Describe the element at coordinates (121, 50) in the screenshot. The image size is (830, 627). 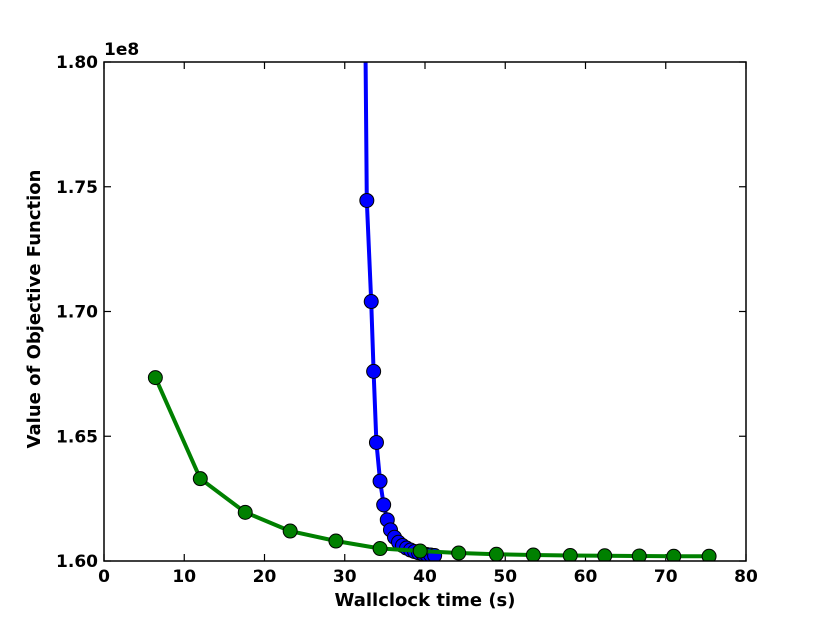
I see `y-offset-label: 1e8` at that location.